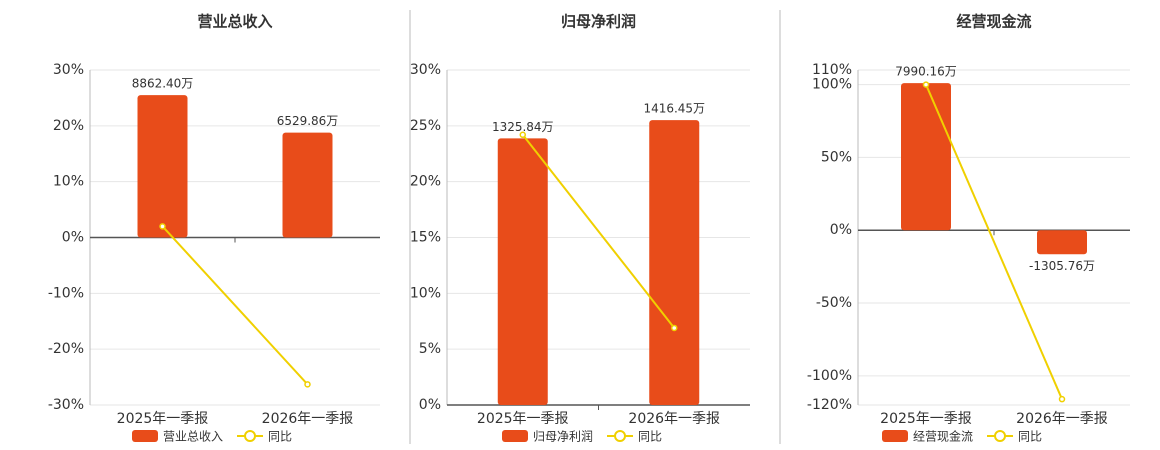  Describe the element at coordinates (836, 157) in the screenshot. I see `y-tick-label: 50%` at that location.